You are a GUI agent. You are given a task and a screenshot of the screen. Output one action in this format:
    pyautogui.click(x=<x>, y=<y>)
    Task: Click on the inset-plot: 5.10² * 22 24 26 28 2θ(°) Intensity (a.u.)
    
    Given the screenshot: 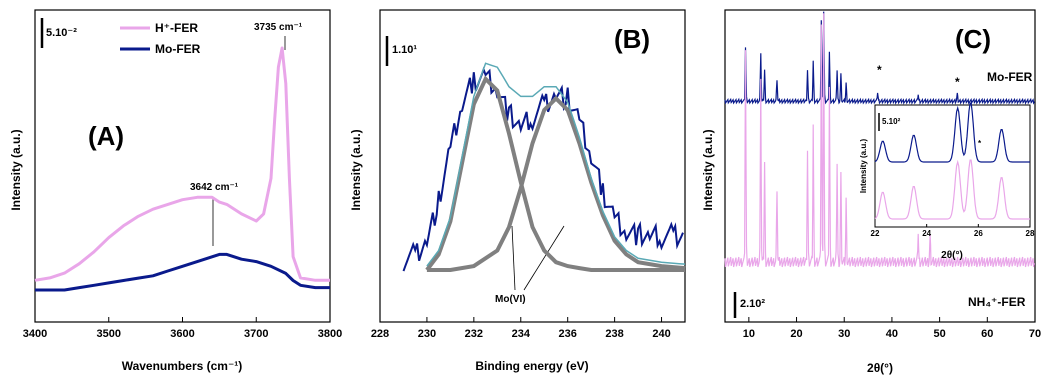 What is the action you would take?
    pyautogui.click(x=947, y=181)
    